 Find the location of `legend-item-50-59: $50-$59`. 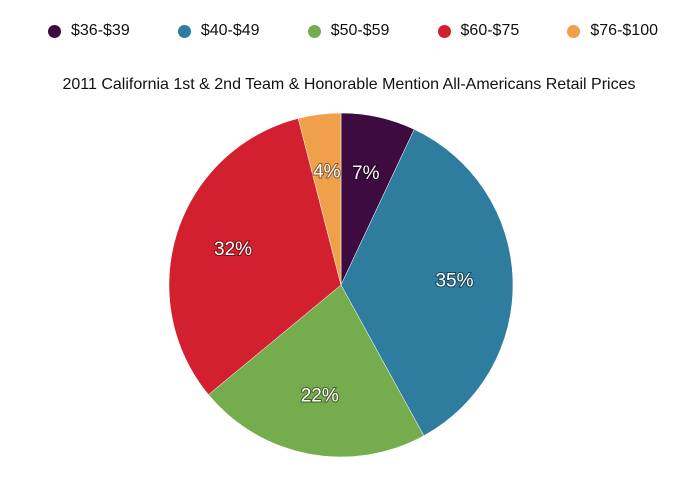

legend-item-50-59: $50-$59 is located at coordinates (348, 31).